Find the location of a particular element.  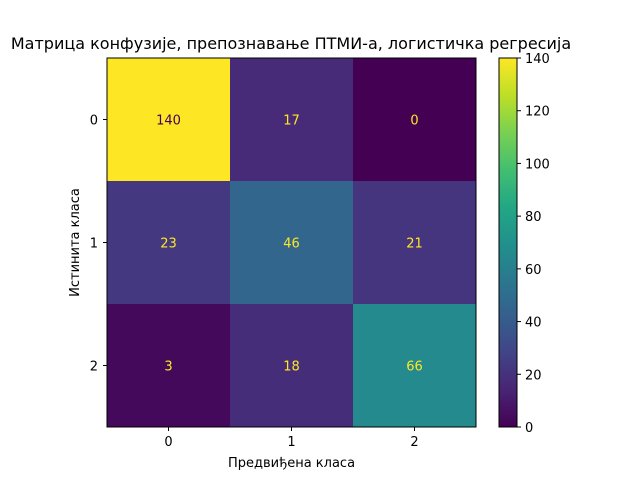

cell-value-2-0: 3 is located at coordinates (168, 367).